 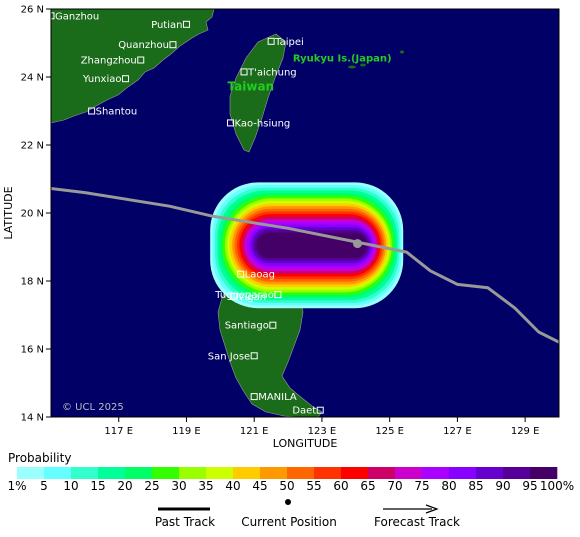 I want to click on probability-colorbar, so click(x=287, y=473).